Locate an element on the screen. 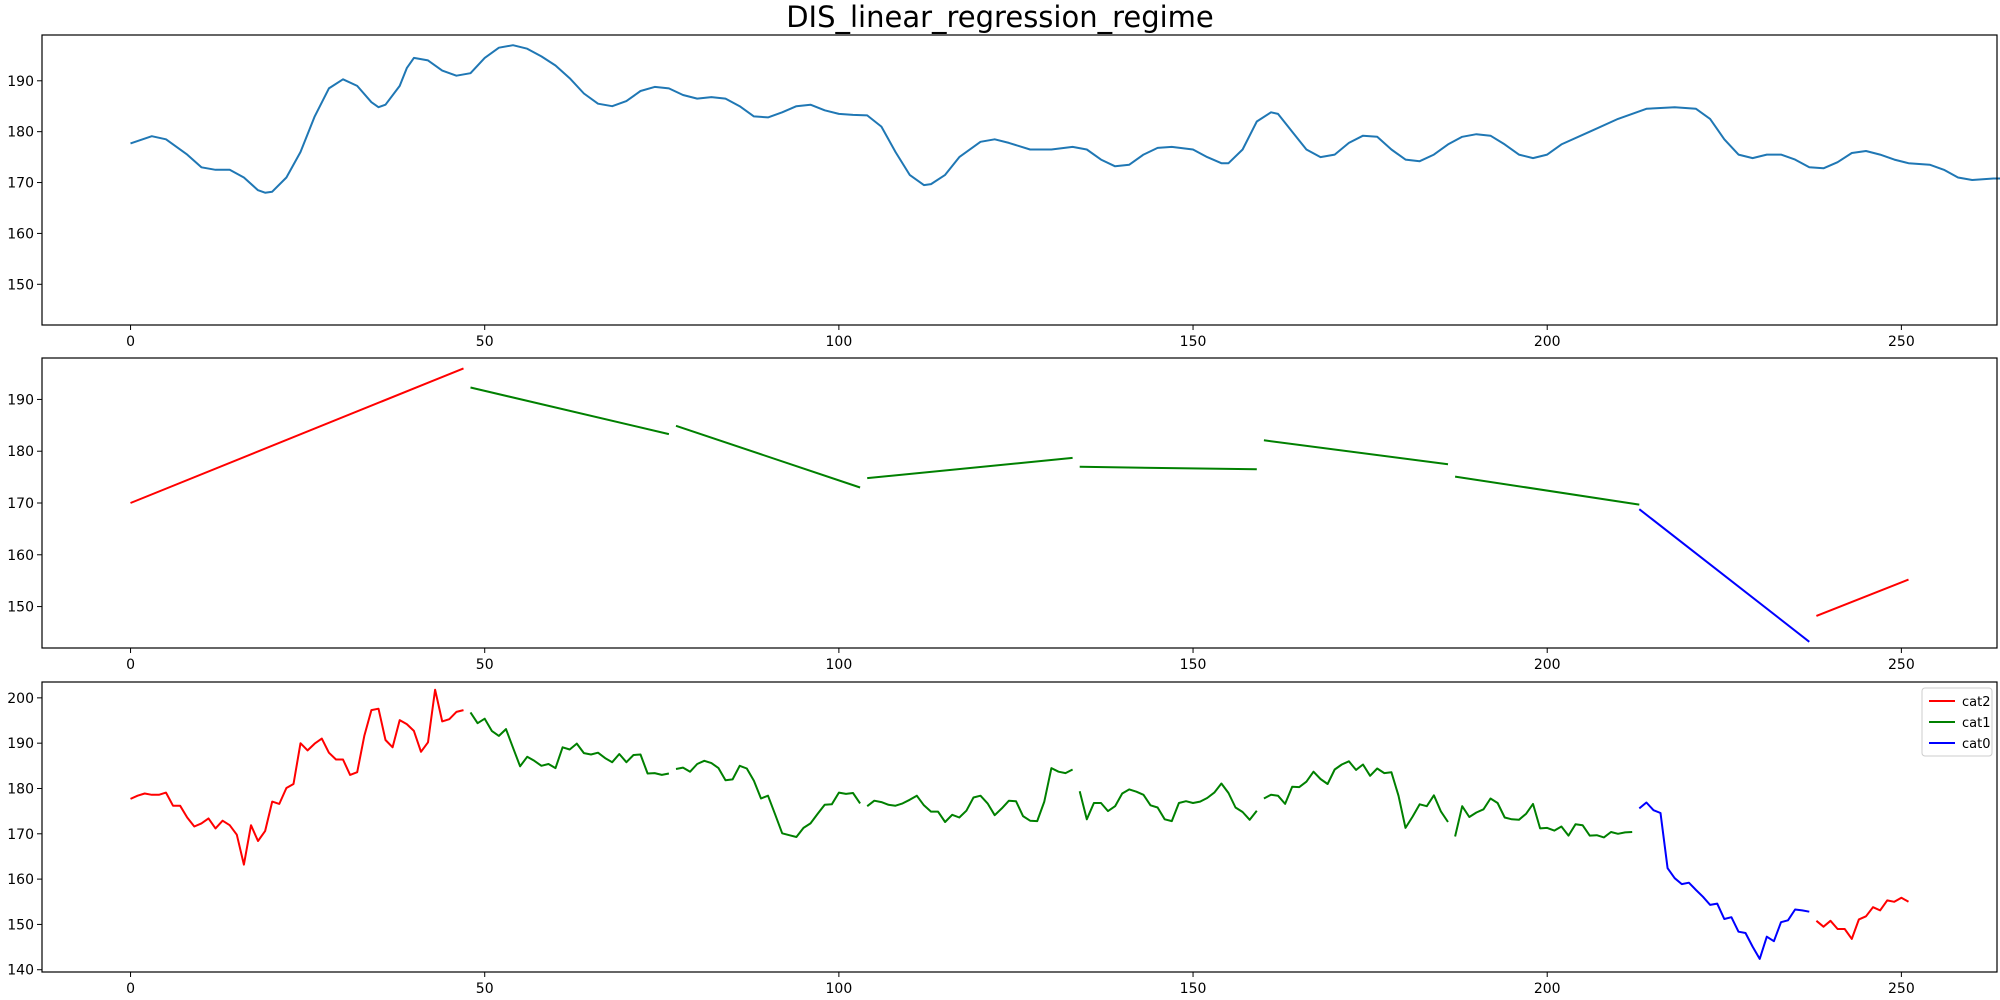  legend-box is located at coordinates (1957, 722).